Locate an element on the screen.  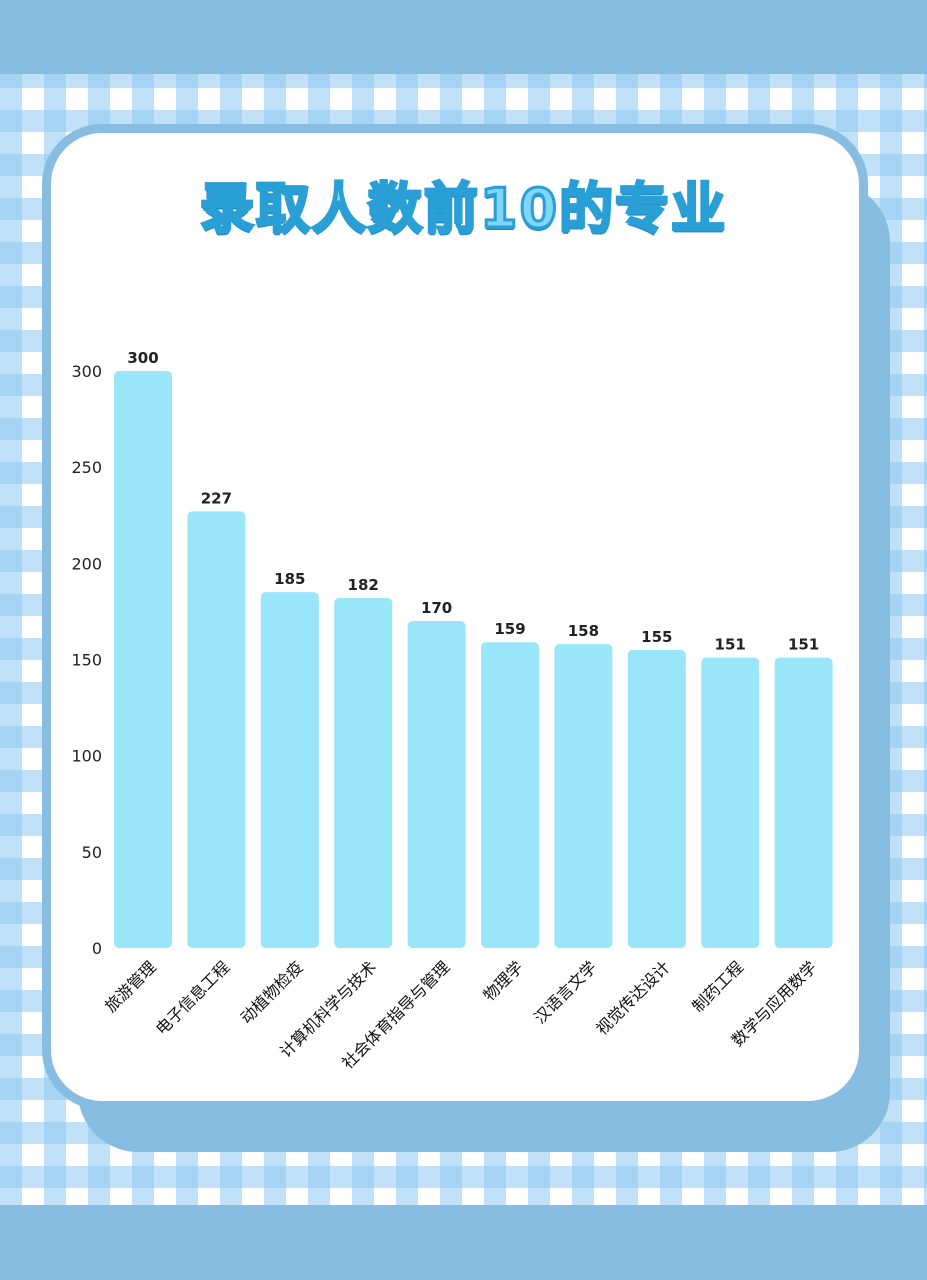
y-tick-label: 200 is located at coordinates (86, 563).